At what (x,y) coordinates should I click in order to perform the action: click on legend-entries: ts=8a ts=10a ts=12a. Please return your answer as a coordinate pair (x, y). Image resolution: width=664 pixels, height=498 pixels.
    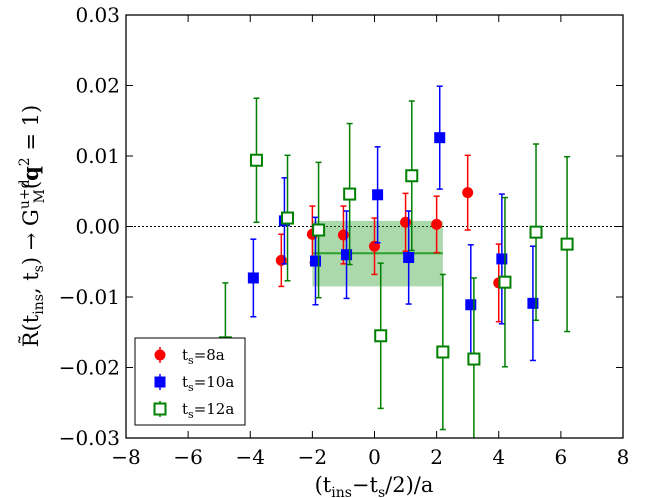
    Looking at the image, I should click on (193, 383).